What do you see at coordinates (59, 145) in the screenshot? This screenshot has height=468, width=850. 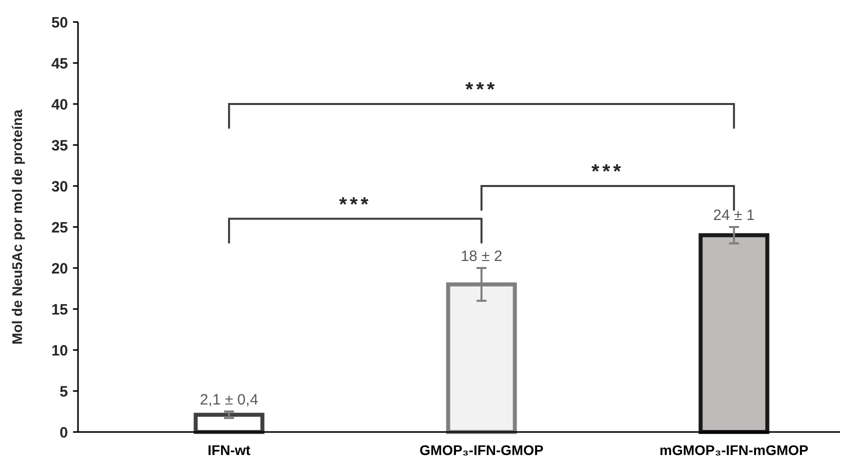 I see `y-tick-label: 35` at bounding box center [59, 145].